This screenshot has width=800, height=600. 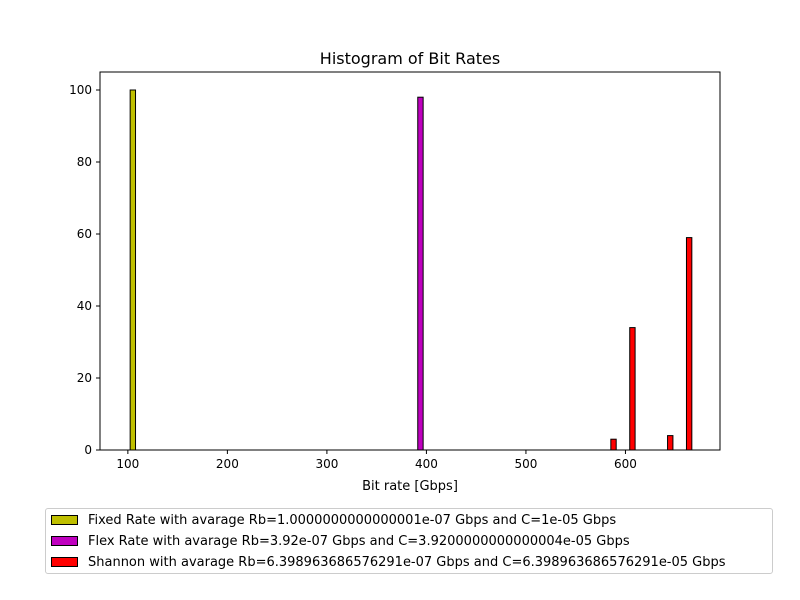 What do you see at coordinates (88, 450) in the screenshot?
I see `y-tick-label: 0` at bounding box center [88, 450].